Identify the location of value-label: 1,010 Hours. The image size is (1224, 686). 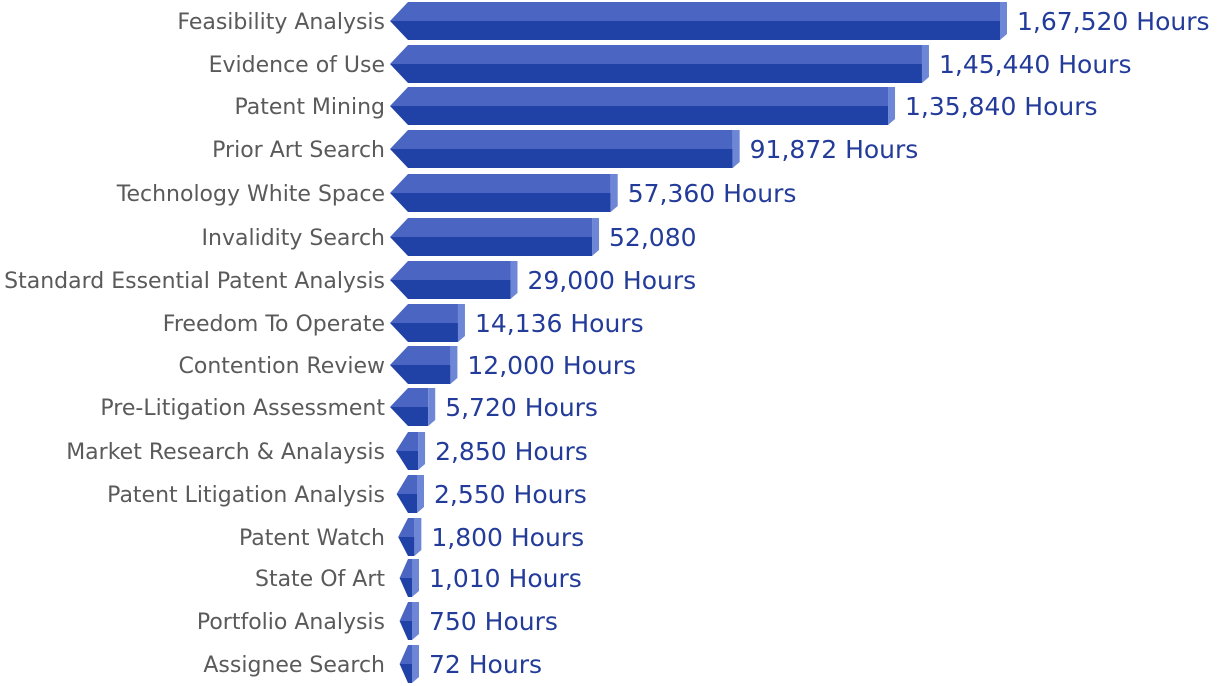
(505, 578).